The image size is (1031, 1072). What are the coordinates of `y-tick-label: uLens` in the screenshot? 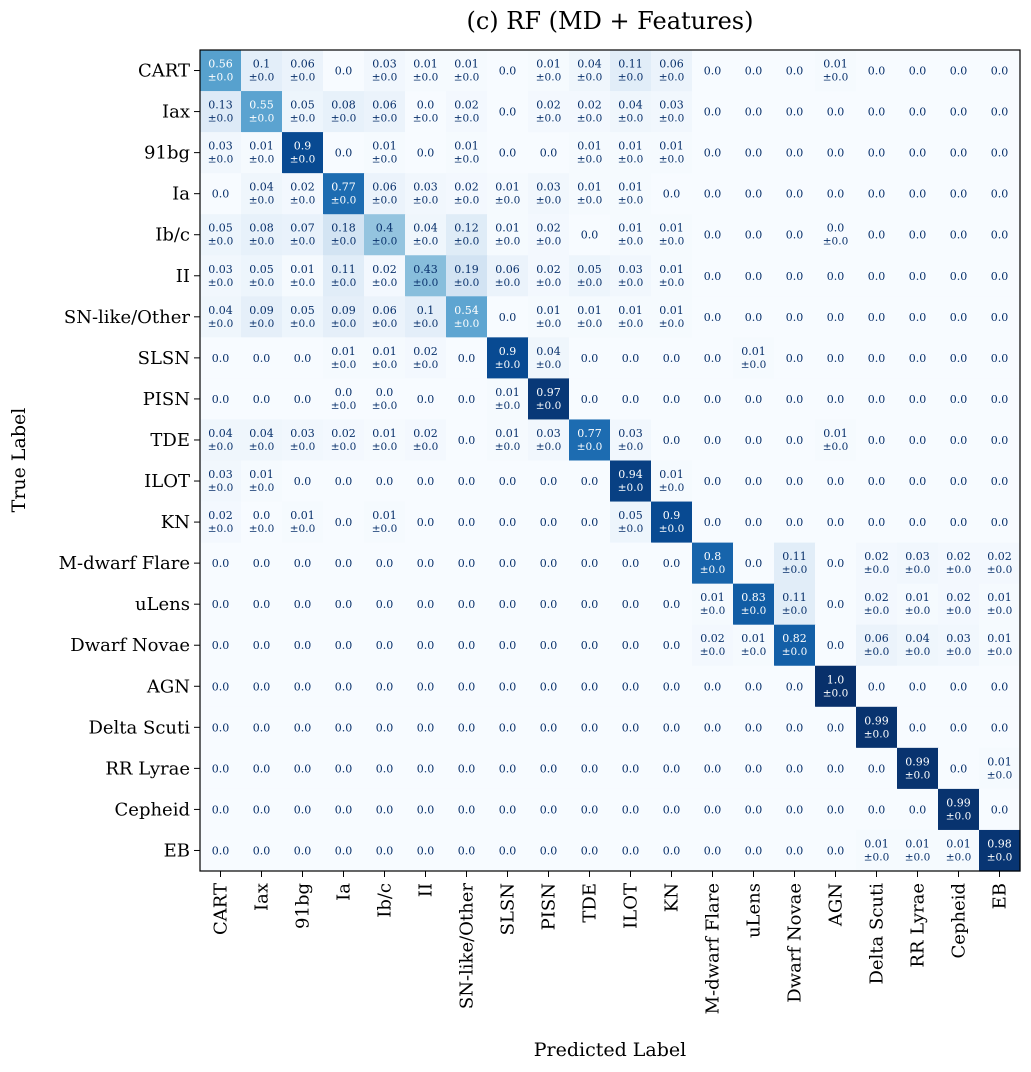 It's located at (162, 604).